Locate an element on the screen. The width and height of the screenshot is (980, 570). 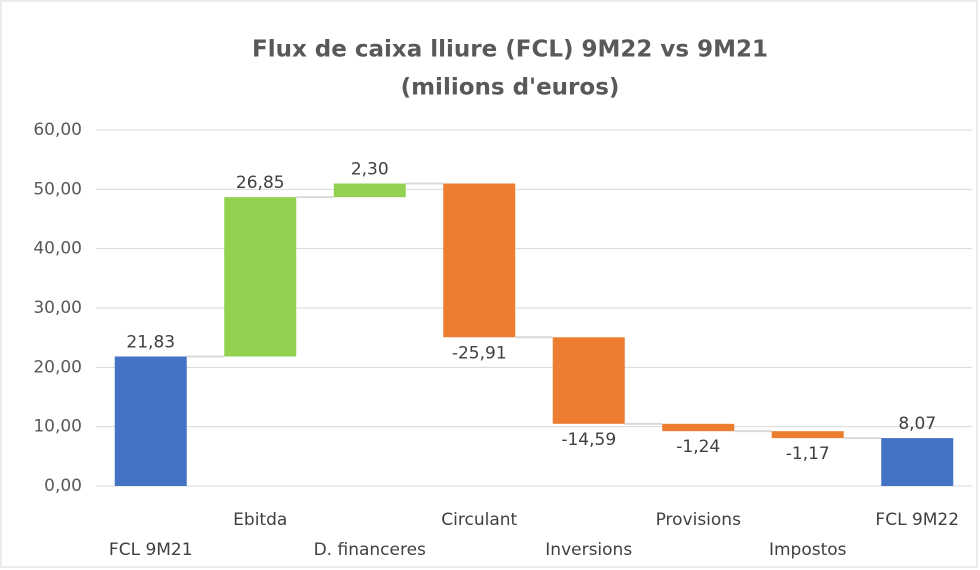
y-tick-label: 40,00 is located at coordinates (57, 249).